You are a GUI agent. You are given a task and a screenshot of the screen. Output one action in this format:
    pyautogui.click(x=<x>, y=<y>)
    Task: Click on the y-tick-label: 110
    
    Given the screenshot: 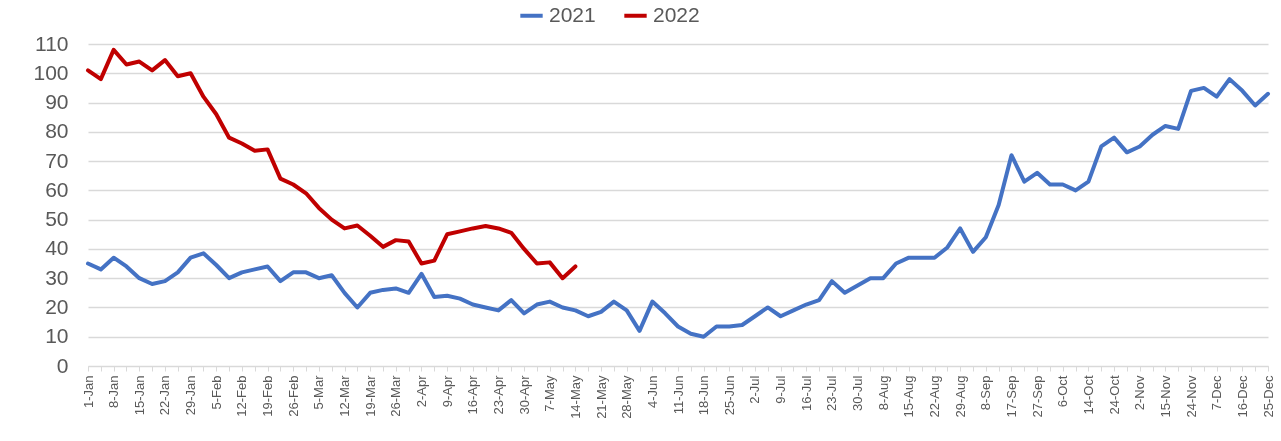 What is the action you would take?
    pyautogui.click(x=52, y=43)
    